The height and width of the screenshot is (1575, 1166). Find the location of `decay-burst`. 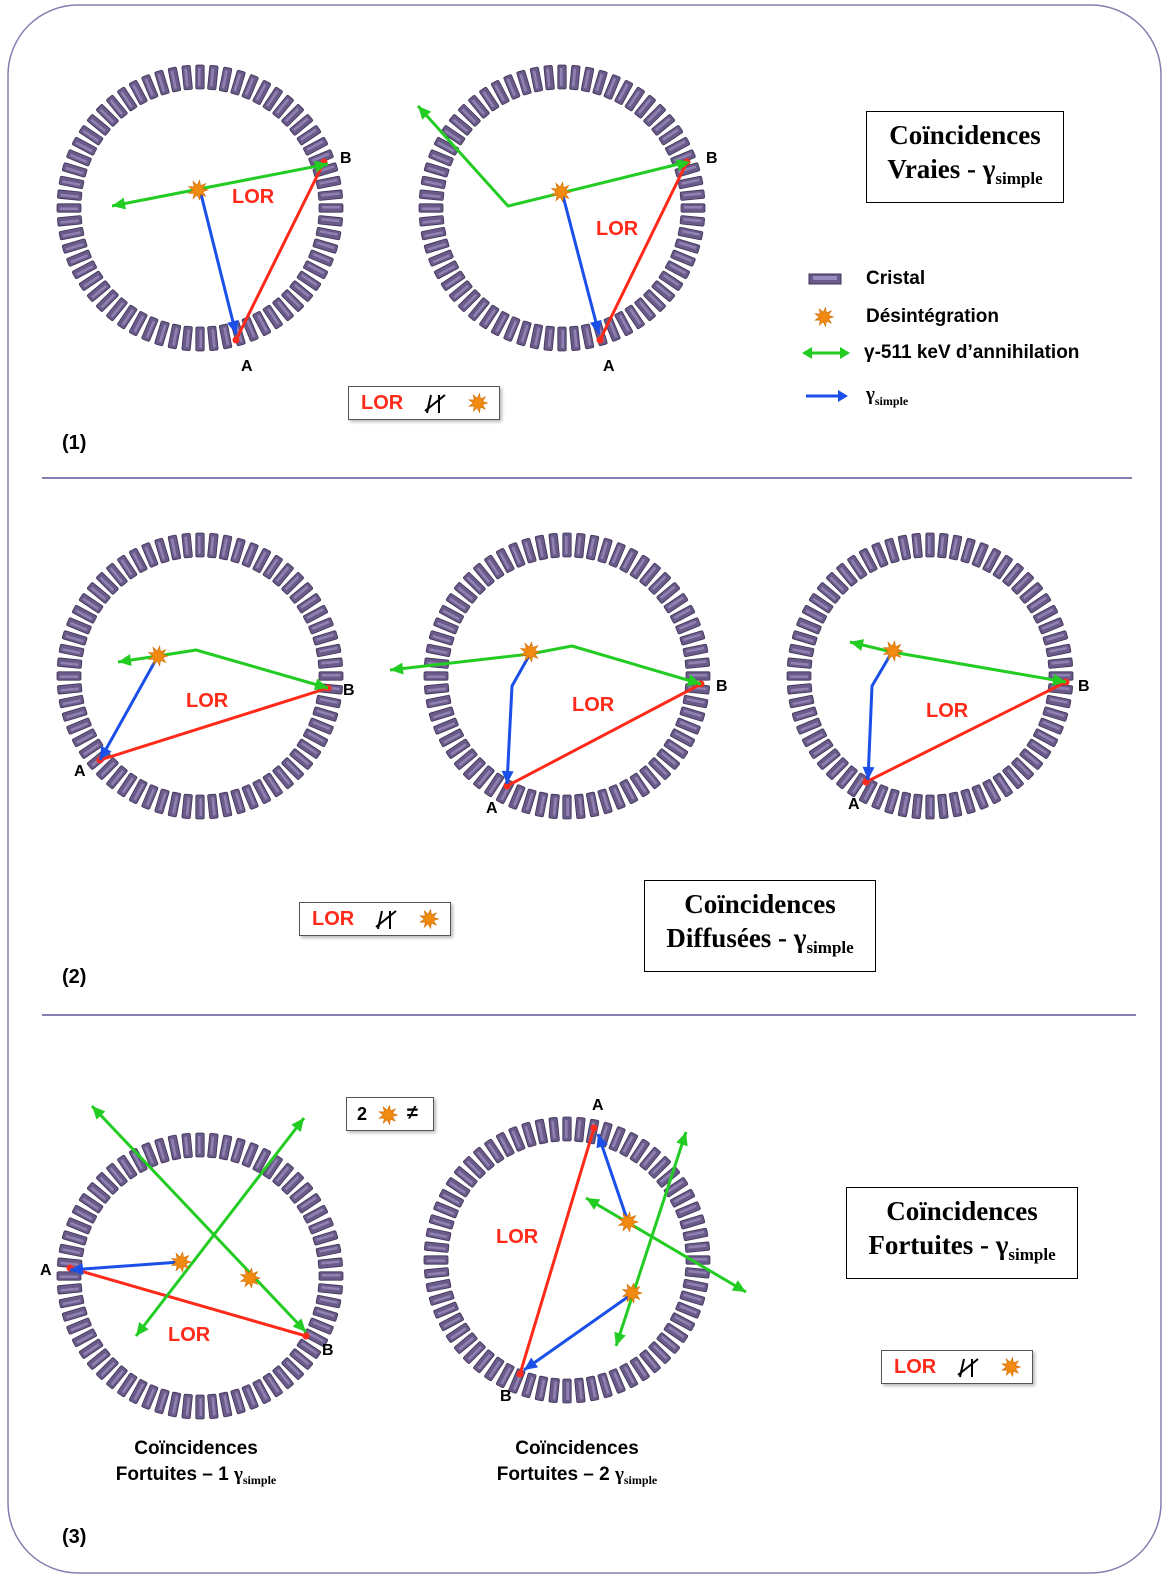

decay-burst is located at coordinates (628, 1222).